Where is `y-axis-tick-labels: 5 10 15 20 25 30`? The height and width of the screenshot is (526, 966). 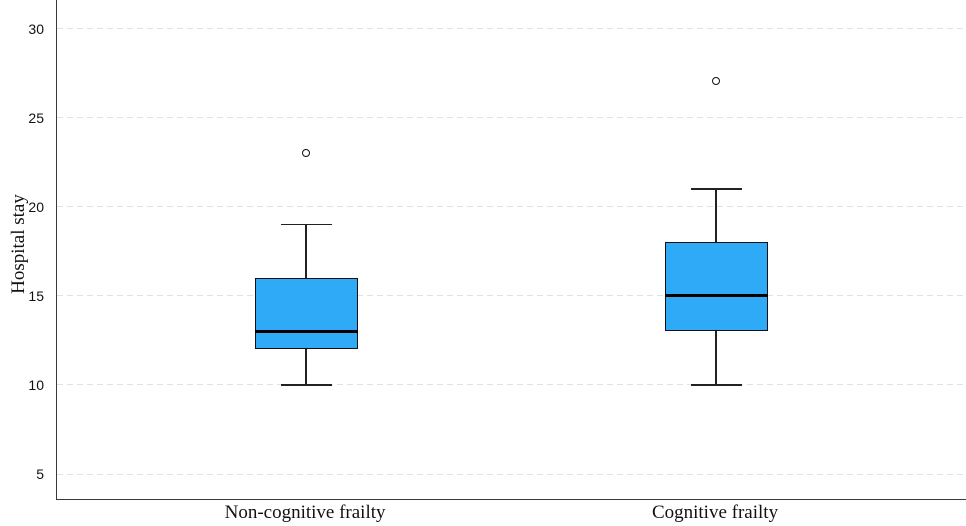
y-axis-tick-labels: 5 10 15 20 25 30 is located at coordinates (22, 263).